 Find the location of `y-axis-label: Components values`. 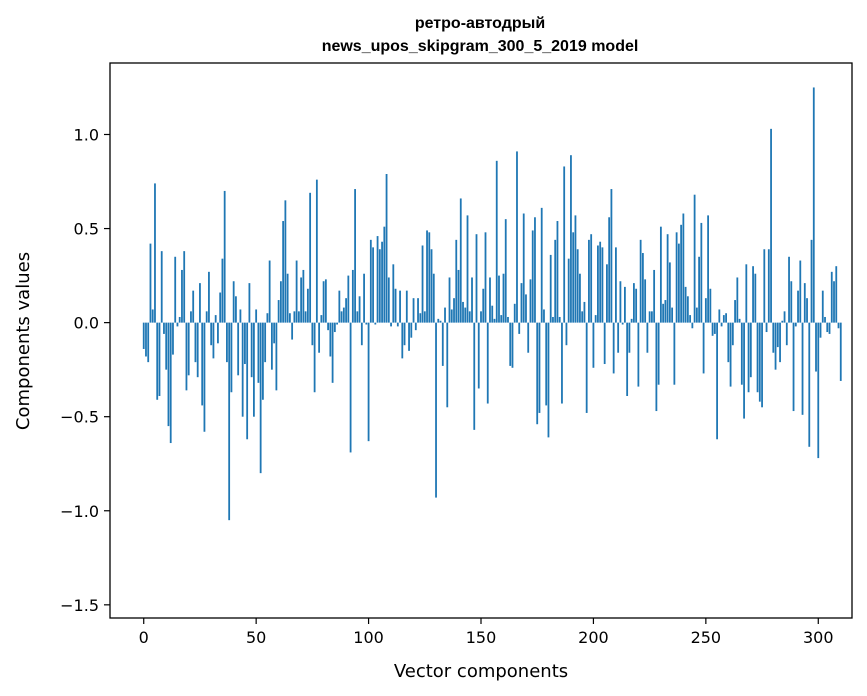

y-axis-label: Components values is located at coordinates (23, 341).